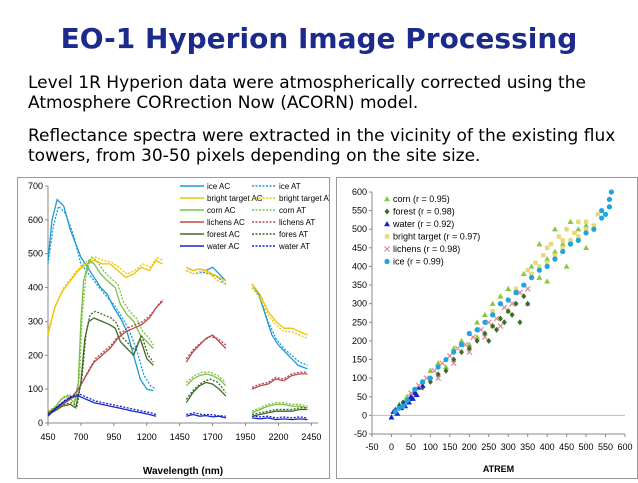 The image size is (638, 483). Describe the element at coordinates (223, 246) in the screenshot. I see `legend-label: water AC` at that location.